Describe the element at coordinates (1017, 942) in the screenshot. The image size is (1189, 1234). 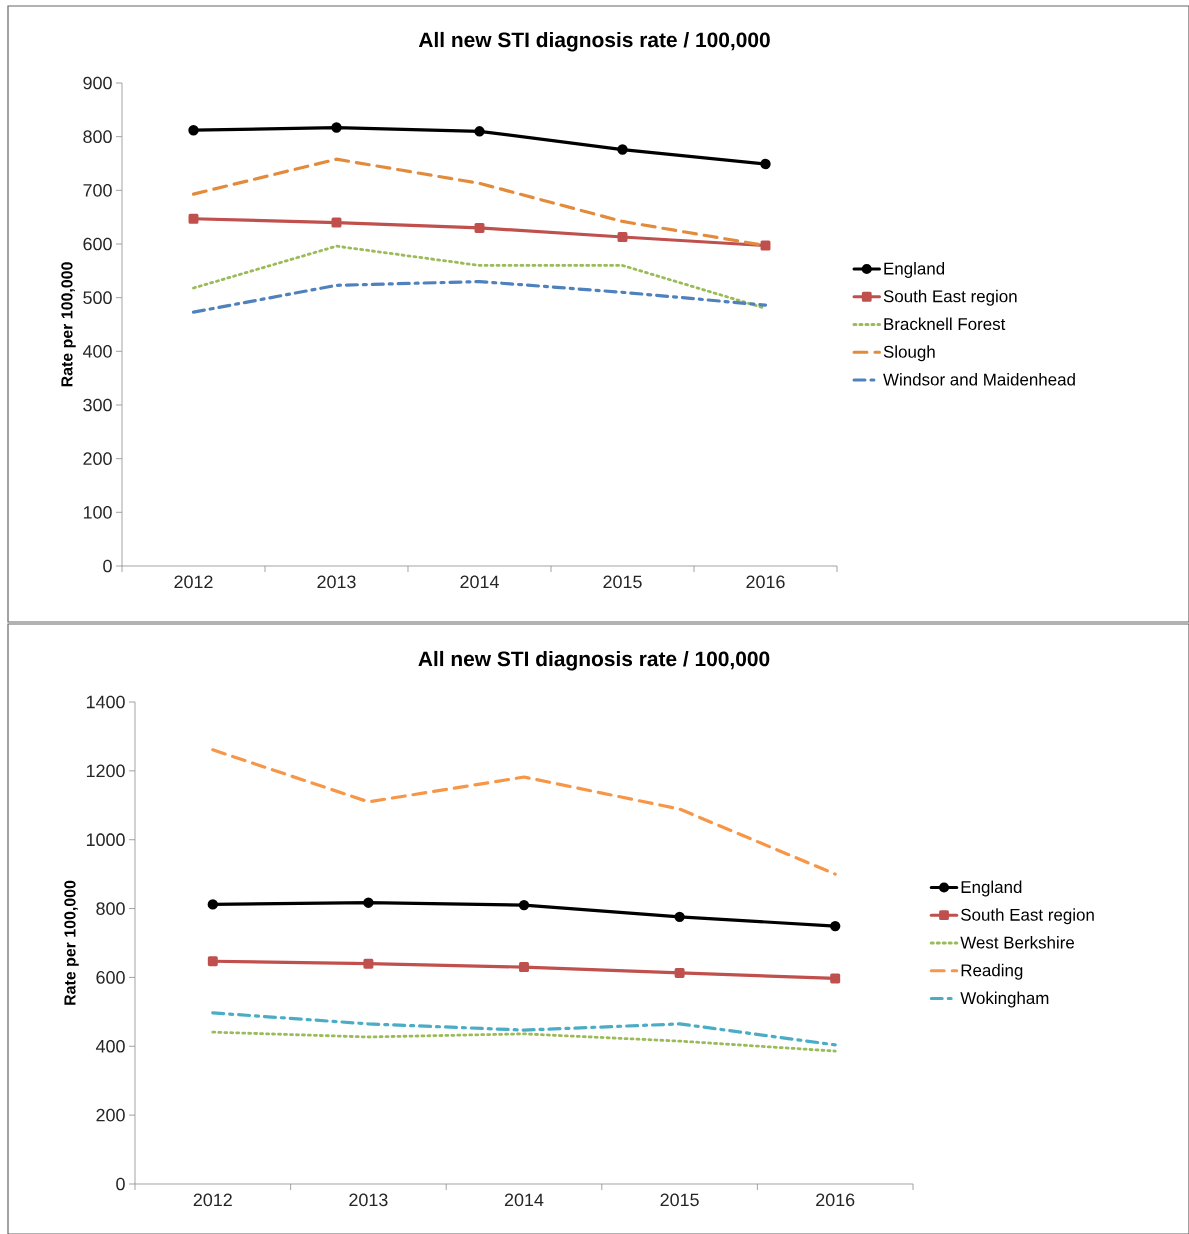
I see `legend-label: West Berkshire` at that location.